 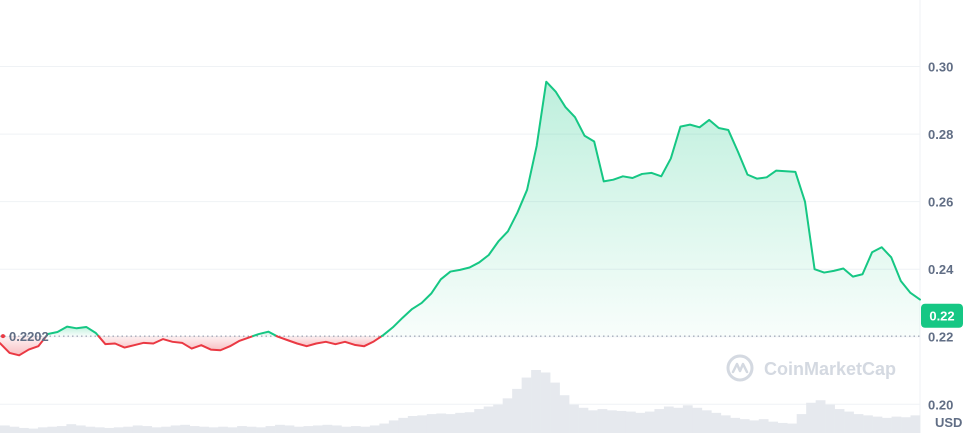 I want to click on y-tick-label: 0.20, so click(x=940, y=404).